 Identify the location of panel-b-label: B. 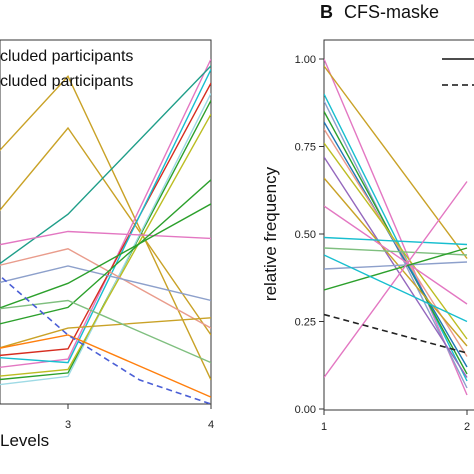
(326, 12).